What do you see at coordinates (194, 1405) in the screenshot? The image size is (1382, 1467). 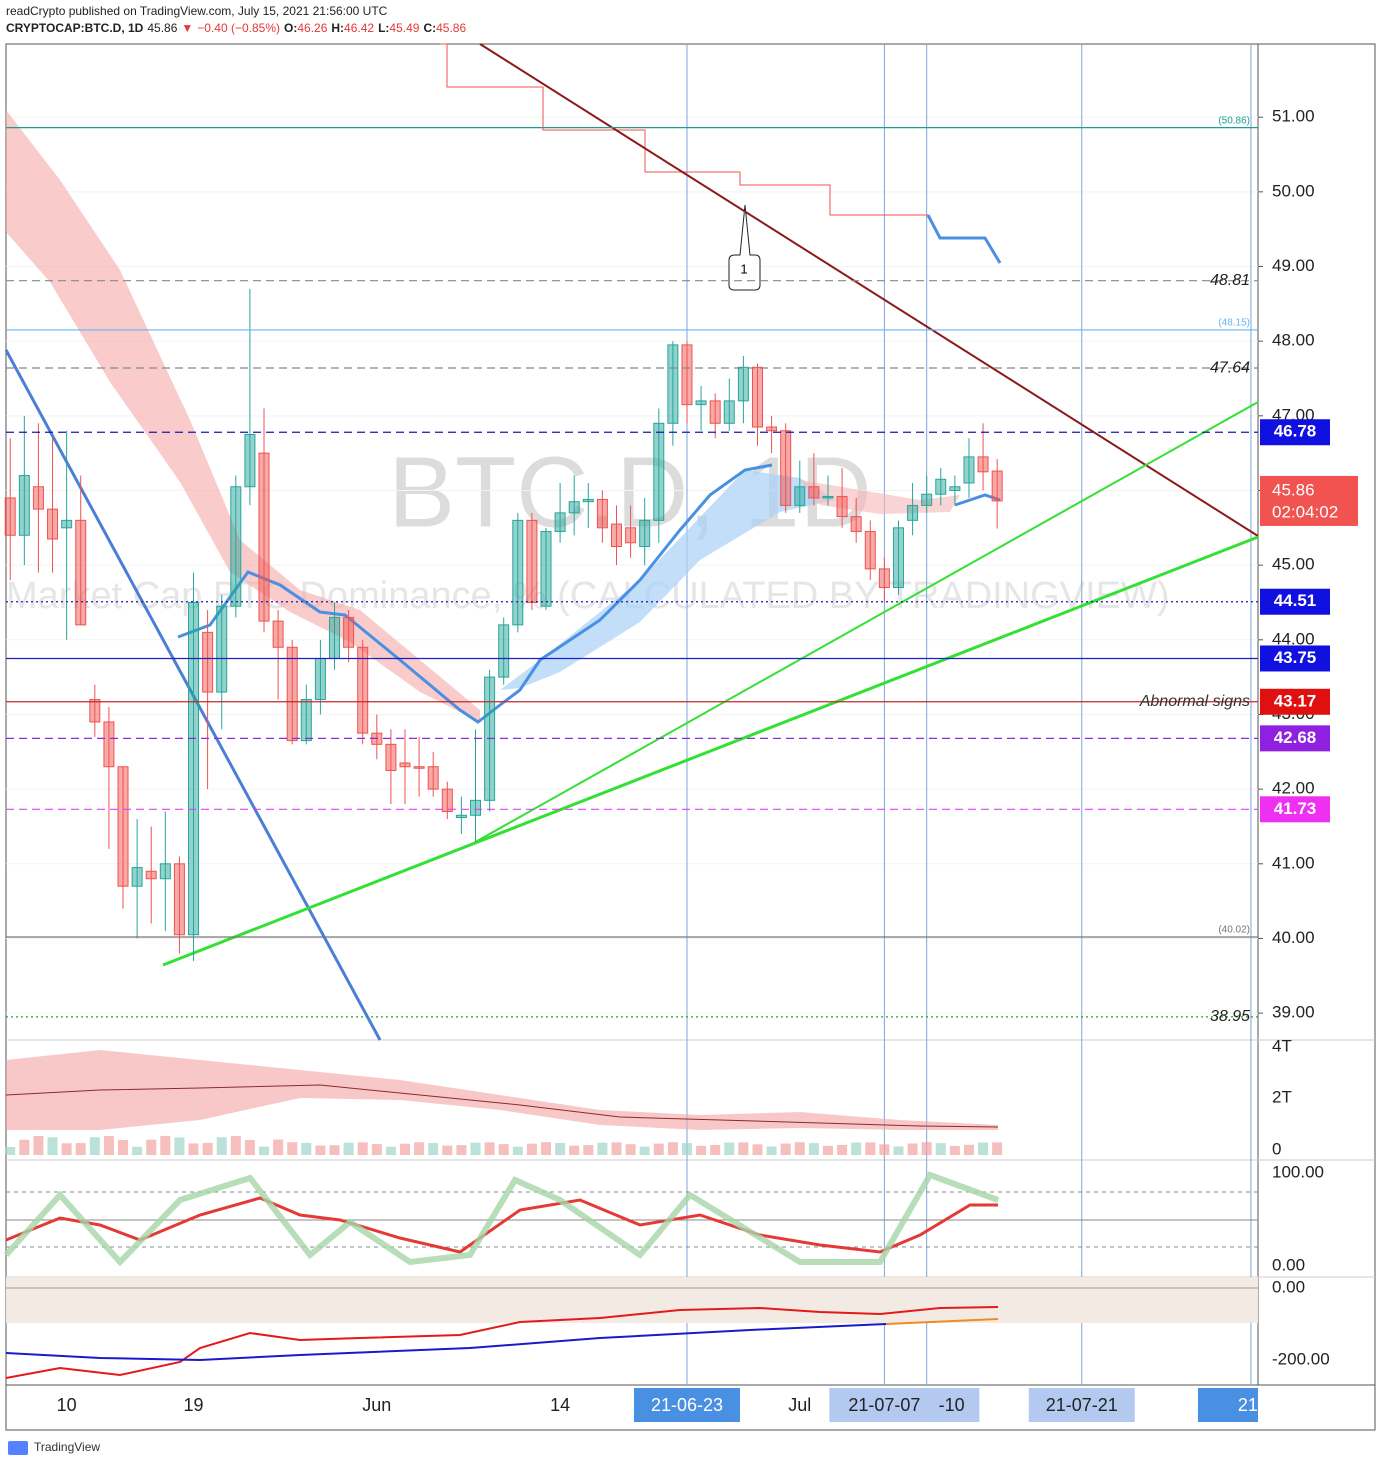 I see `x-tick-label: 19` at bounding box center [194, 1405].